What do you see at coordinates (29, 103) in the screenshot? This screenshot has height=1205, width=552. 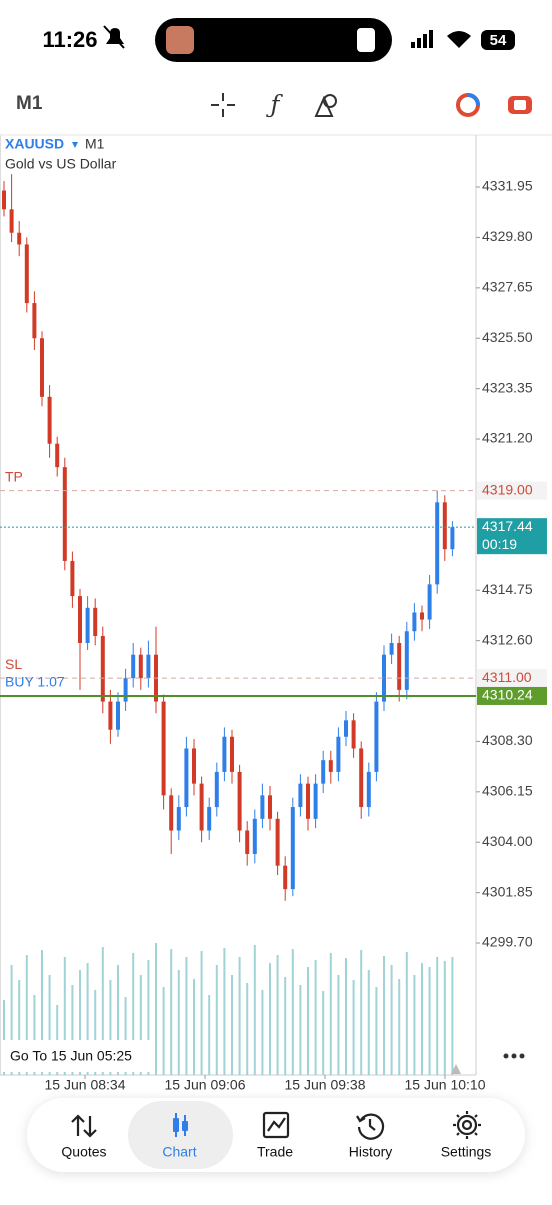 I see `timeframe-button: M1` at bounding box center [29, 103].